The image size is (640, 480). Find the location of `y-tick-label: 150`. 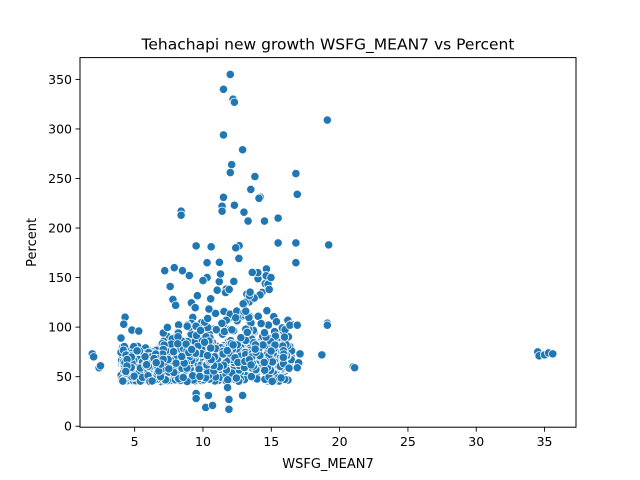

y-tick-label: 150 is located at coordinates (60, 277).